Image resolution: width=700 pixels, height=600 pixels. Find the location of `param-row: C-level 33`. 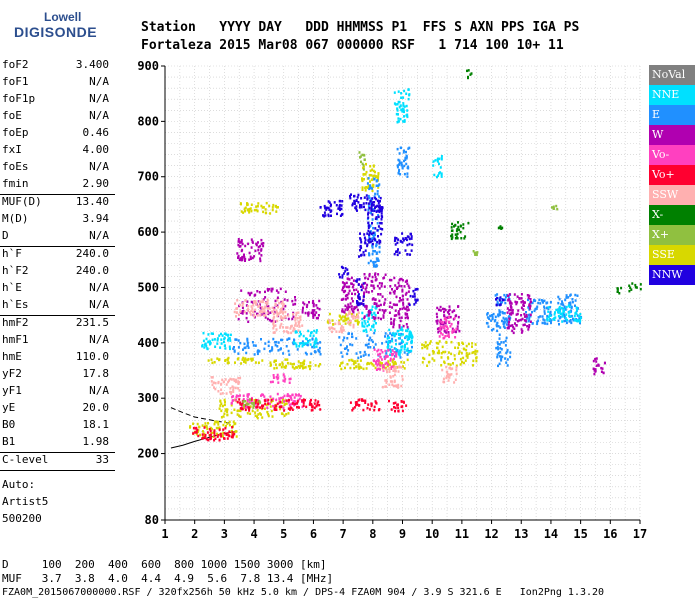

param-row: C-level 33 is located at coordinates (57, 462).